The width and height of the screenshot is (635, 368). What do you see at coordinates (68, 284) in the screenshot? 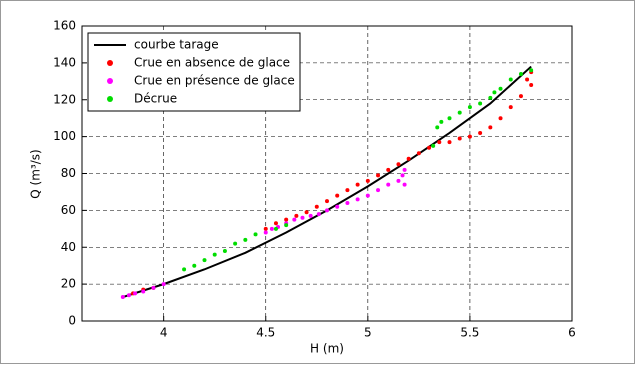
I see `y-tick-label: 20` at bounding box center [68, 284].